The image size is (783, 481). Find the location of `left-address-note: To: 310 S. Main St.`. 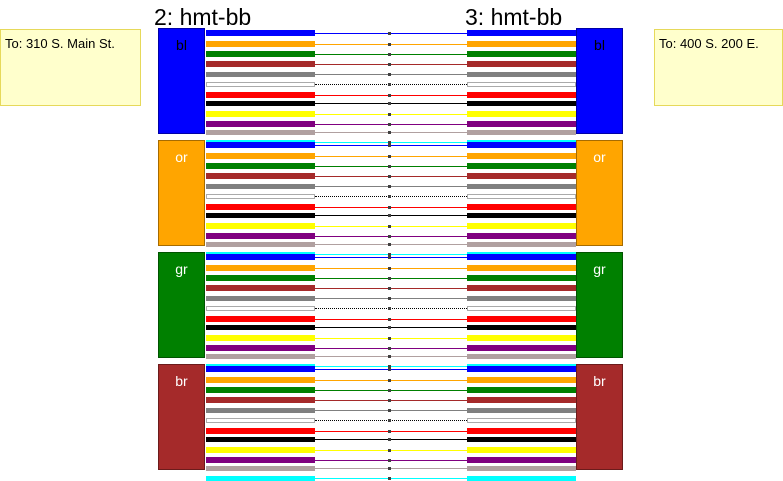

left-address-note: To: 310 S. Main St. is located at coordinates (70, 67).